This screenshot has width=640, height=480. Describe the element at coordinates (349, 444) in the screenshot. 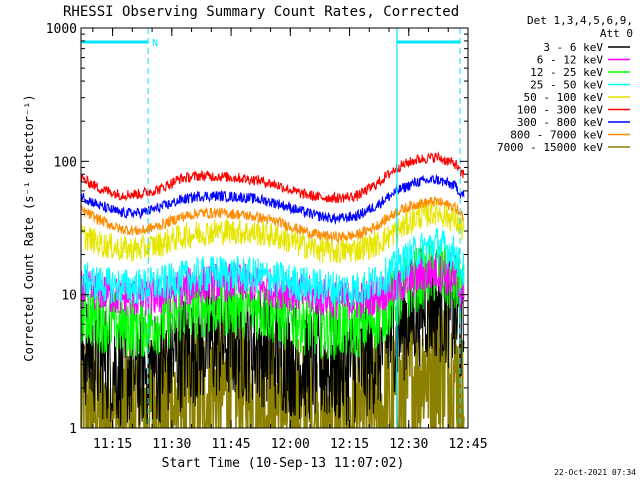

I see `x-tick-label: 12:15` at that location.